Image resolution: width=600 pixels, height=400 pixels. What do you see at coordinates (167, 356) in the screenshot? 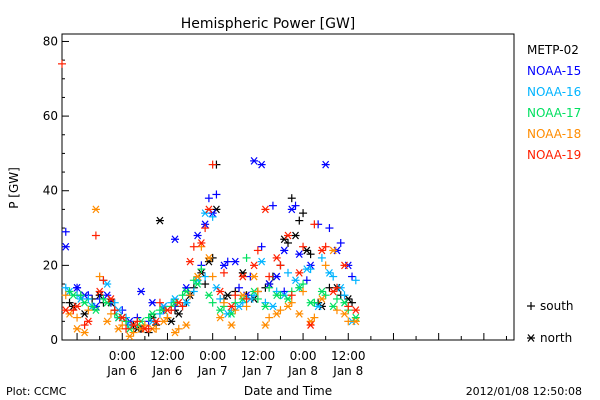
I see `x-tick-time: 12:00` at bounding box center [167, 356].